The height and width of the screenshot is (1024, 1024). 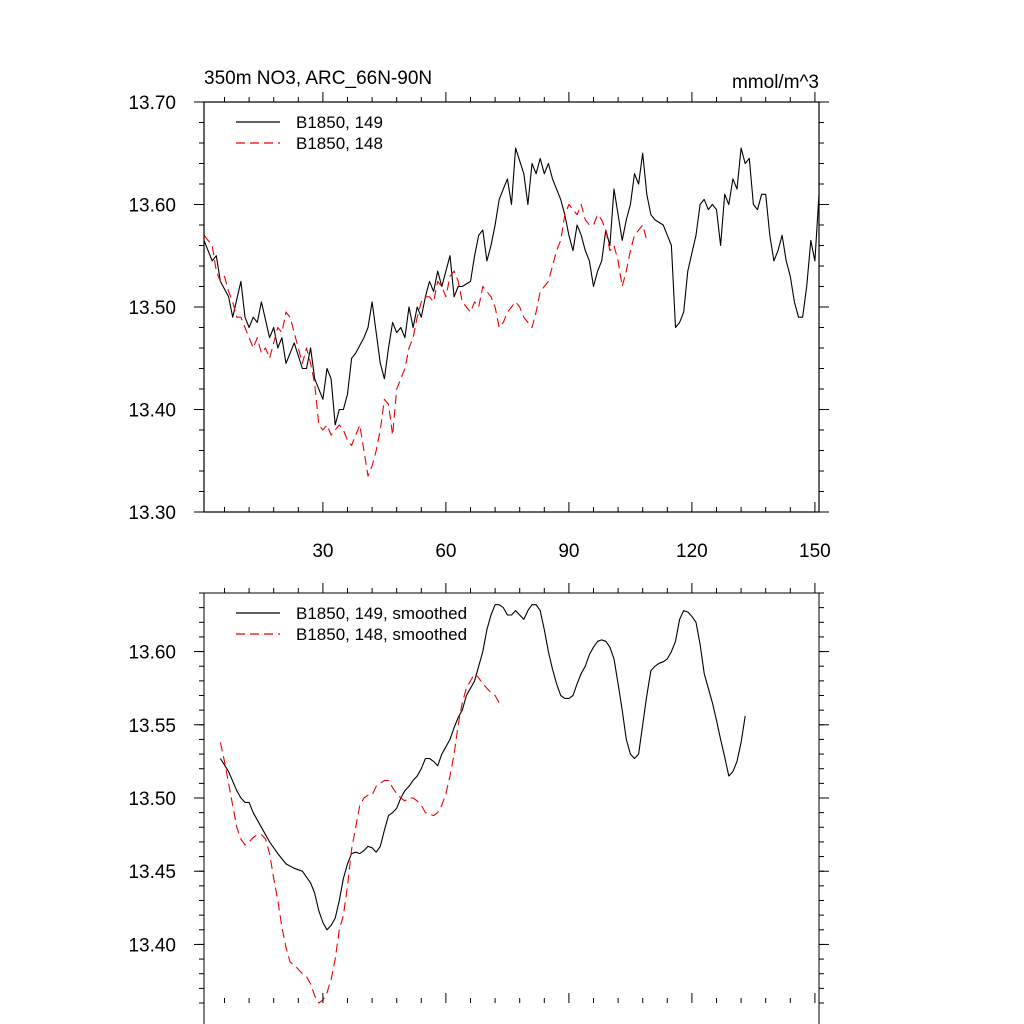 I want to click on x-tick-label: 60, so click(x=445, y=551).